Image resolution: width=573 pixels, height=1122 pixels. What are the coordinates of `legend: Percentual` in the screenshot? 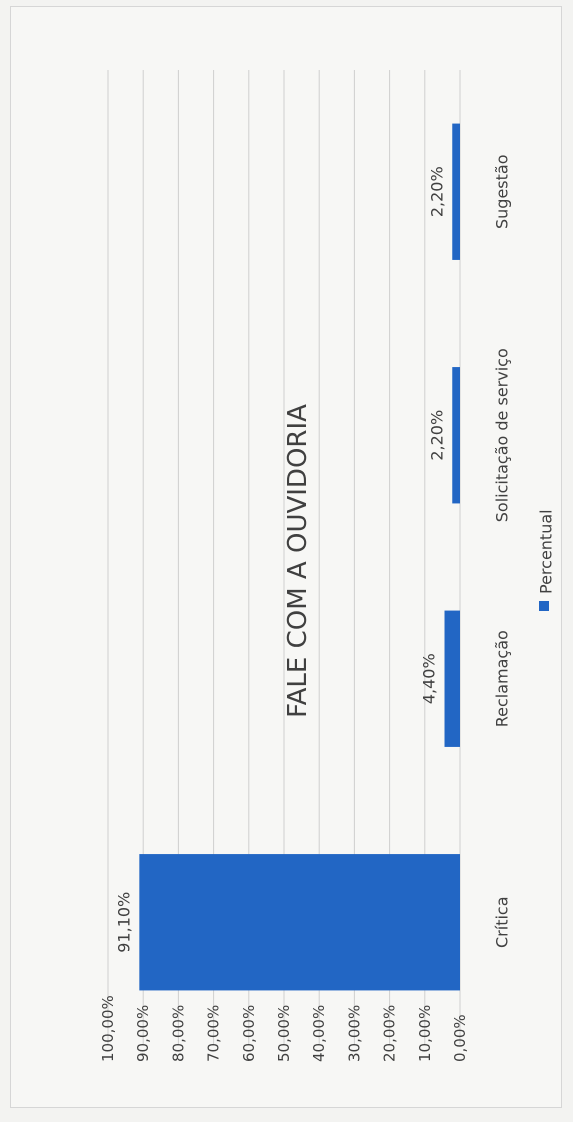 It's located at (546, 560).